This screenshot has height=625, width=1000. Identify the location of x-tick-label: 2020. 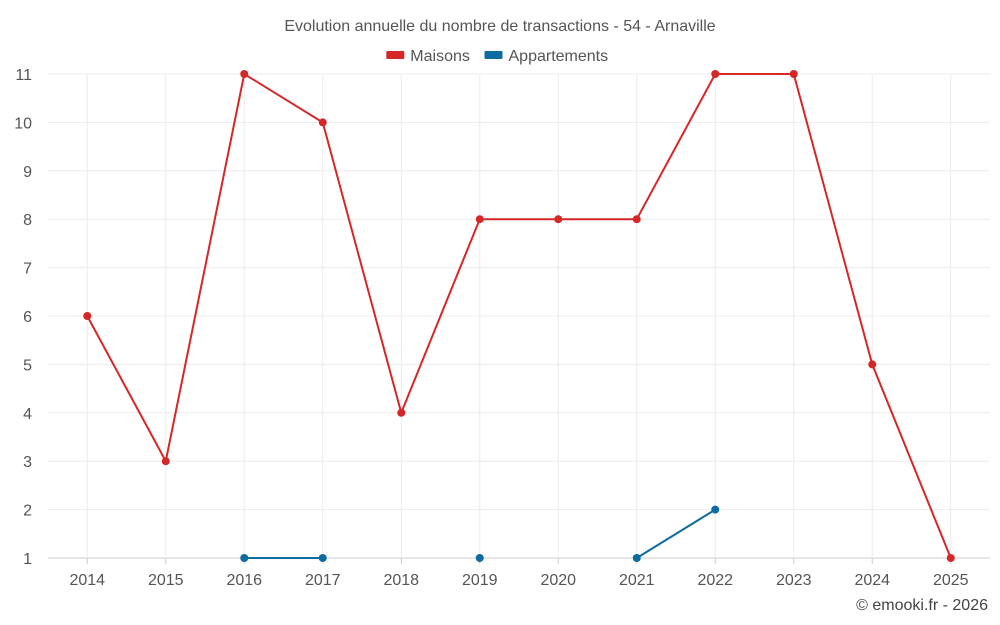
(558, 580).